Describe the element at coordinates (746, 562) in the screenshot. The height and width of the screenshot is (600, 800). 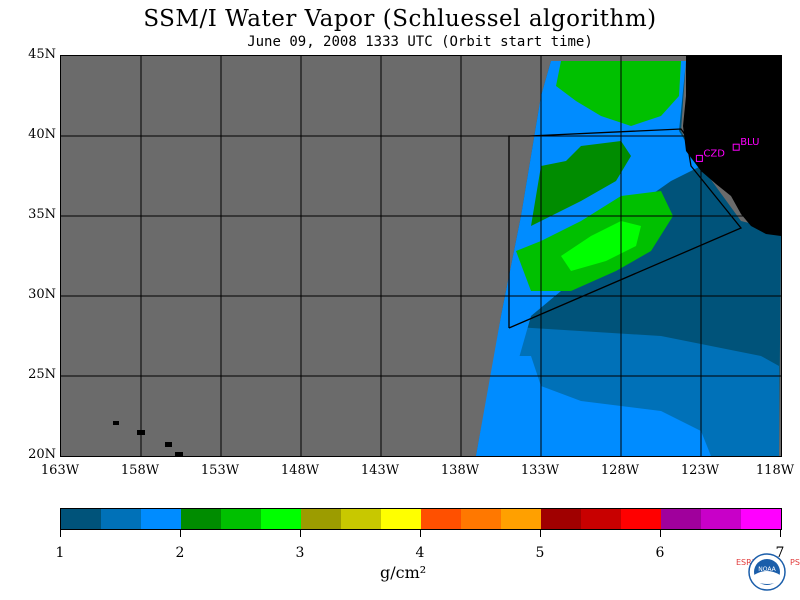
I see `esrl-text: ESRL` at that location.